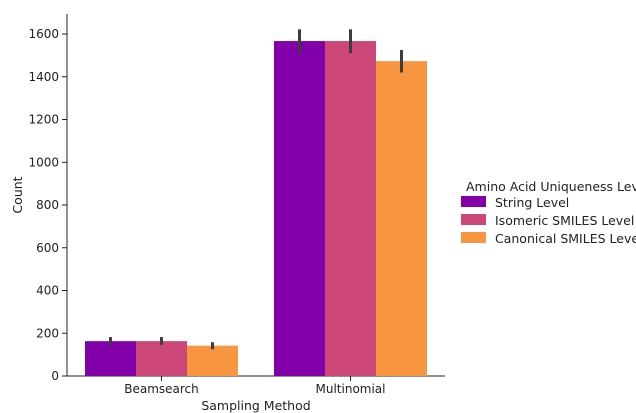  What do you see at coordinates (551, 186) in the screenshot?
I see `legend-title: Amino Acid Uniqueness Level` at bounding box center [551, 186].